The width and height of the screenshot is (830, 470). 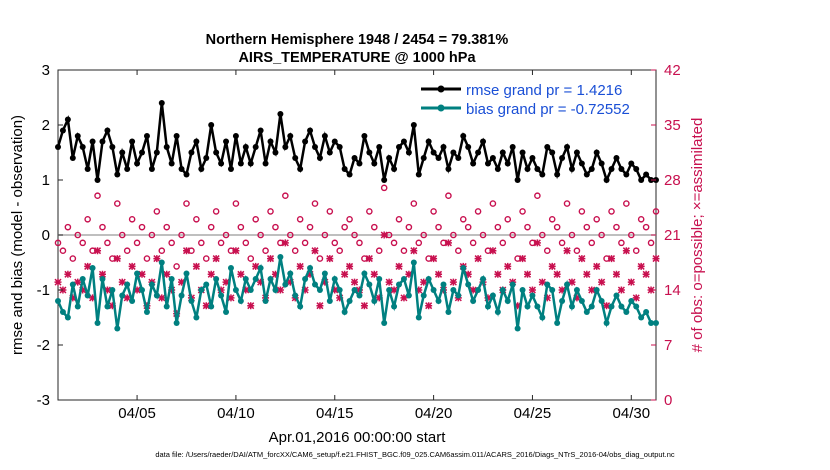 I want to click on x-tick-label: 04/20, so click(x=434, y=413).